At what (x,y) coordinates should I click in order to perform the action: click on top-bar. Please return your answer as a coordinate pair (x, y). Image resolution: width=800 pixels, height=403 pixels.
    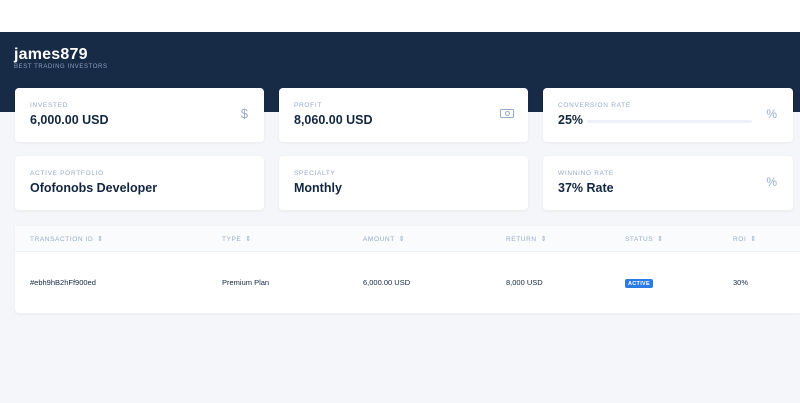
    Looking at the image, I should click on (400, 16).